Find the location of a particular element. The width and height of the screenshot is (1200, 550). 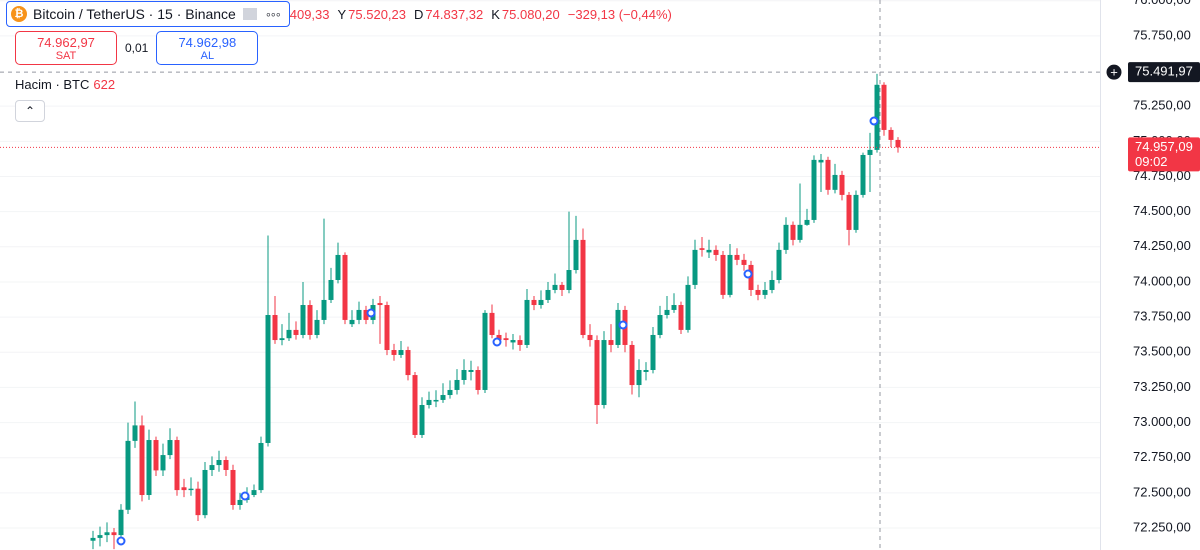

y-tick-label: 74.750,00 is located at coordinates (1162, 175).